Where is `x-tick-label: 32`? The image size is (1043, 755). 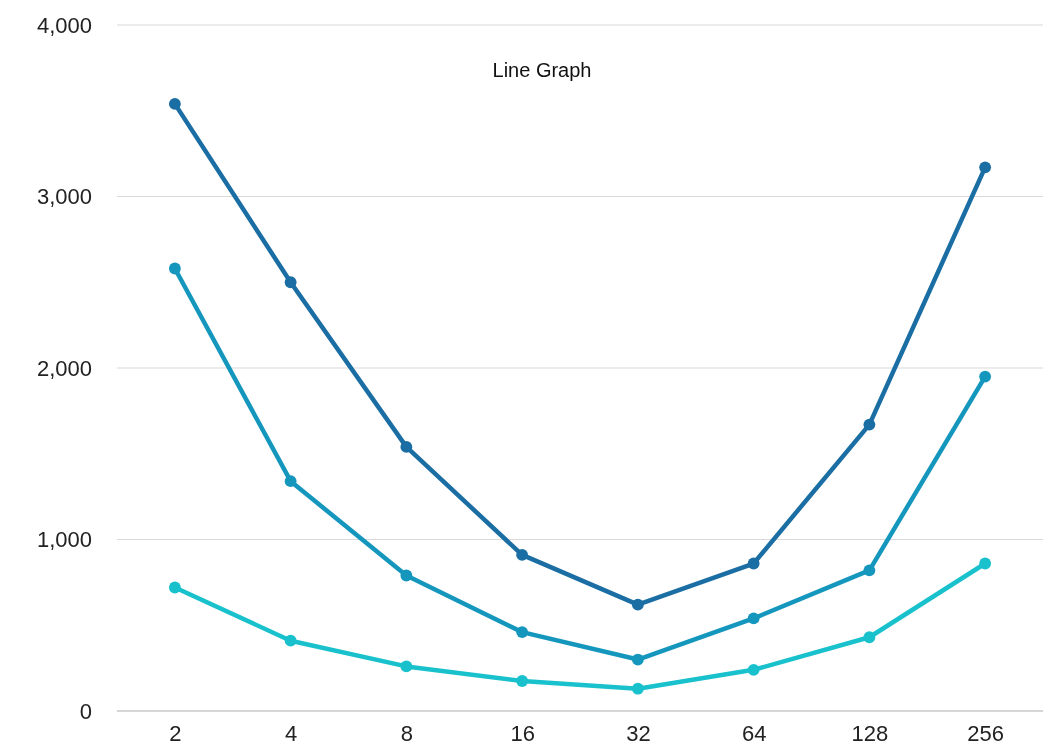
x-tick-label: 32 is located at coordinates (638, 733).